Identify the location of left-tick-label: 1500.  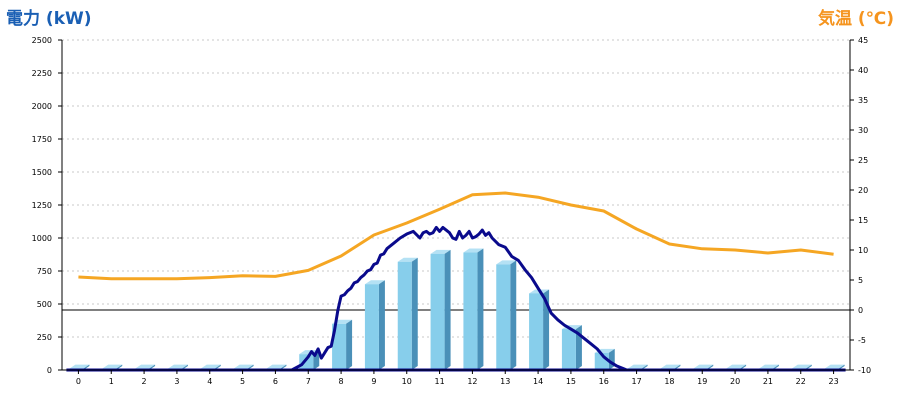
(42, 172).